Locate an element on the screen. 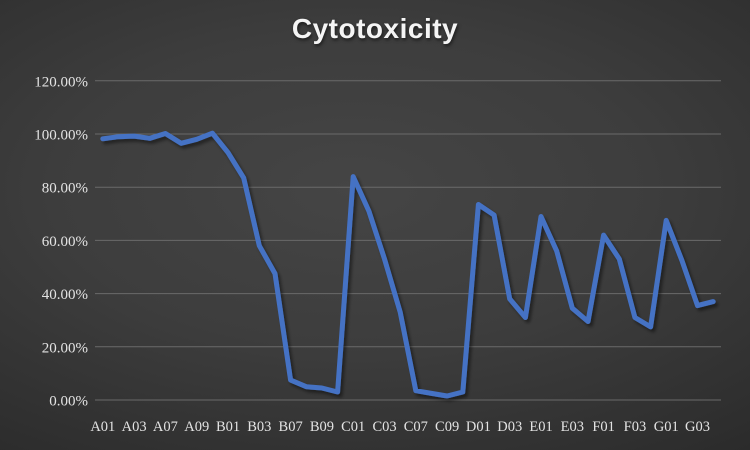  y-axis-tick-label: 0.00% is located at coordinates (68, 402).